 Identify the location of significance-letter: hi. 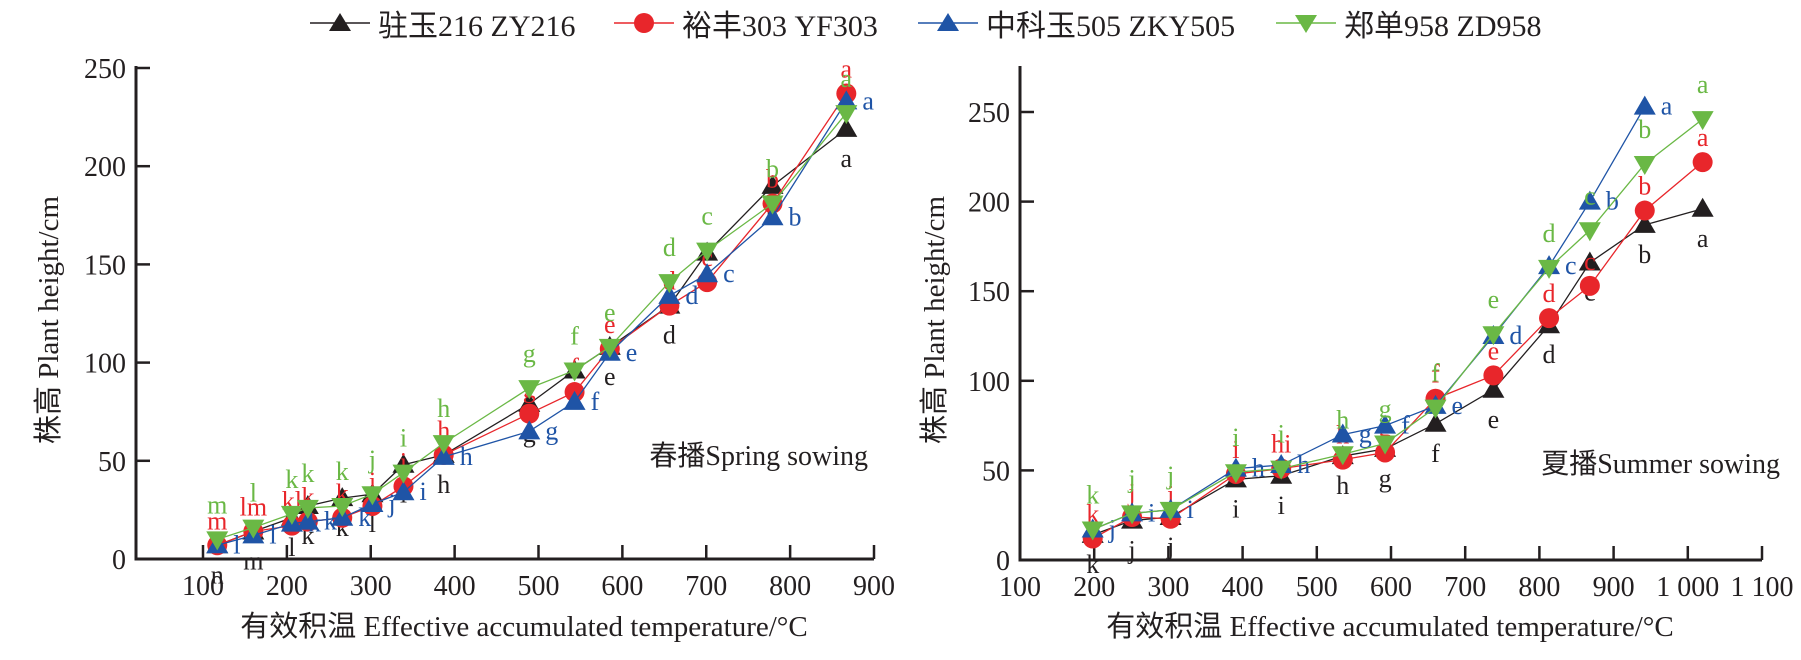
(1281, 444).